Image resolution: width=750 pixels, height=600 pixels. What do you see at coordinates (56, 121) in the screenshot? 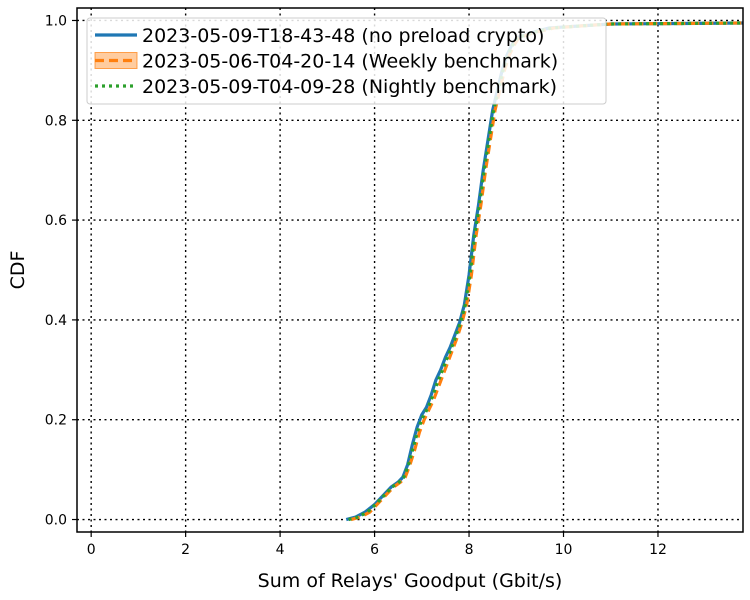
I see `y-tick-label: 0.8` at bounding box center [56, 121].